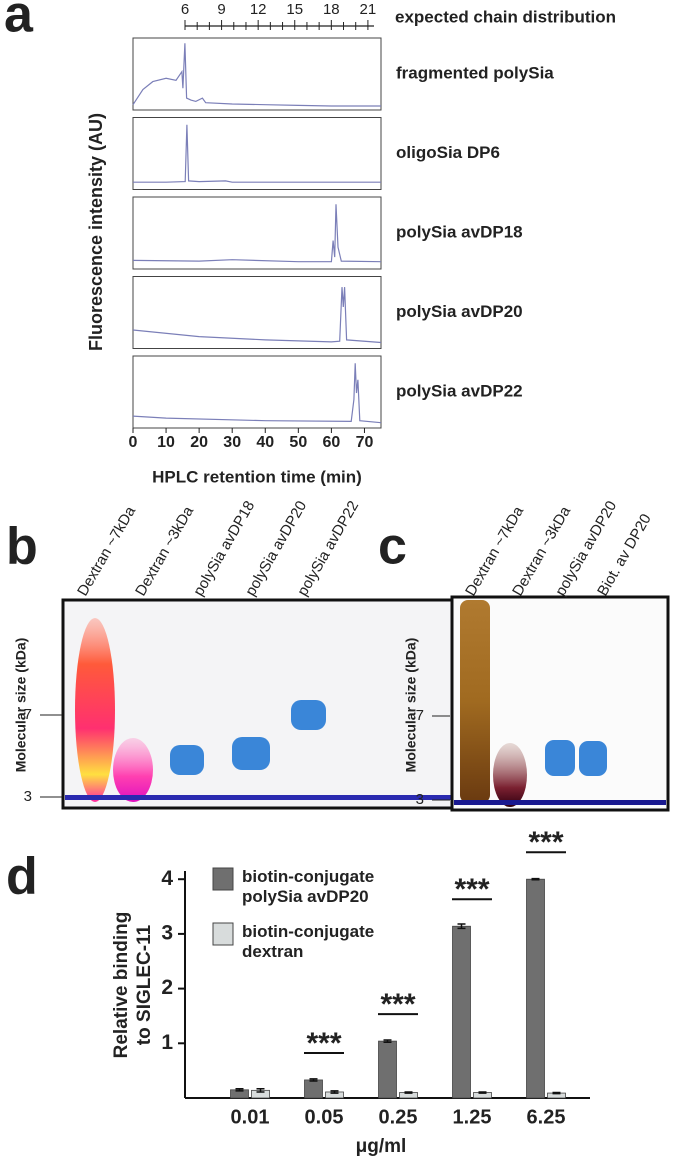 Image resolution: width=675 pixels, height=1161 pixels. Describe the element at coordinates (308, 941) in the screenshot. I see `legend-label: biotin-conjugate dextran` at that location.